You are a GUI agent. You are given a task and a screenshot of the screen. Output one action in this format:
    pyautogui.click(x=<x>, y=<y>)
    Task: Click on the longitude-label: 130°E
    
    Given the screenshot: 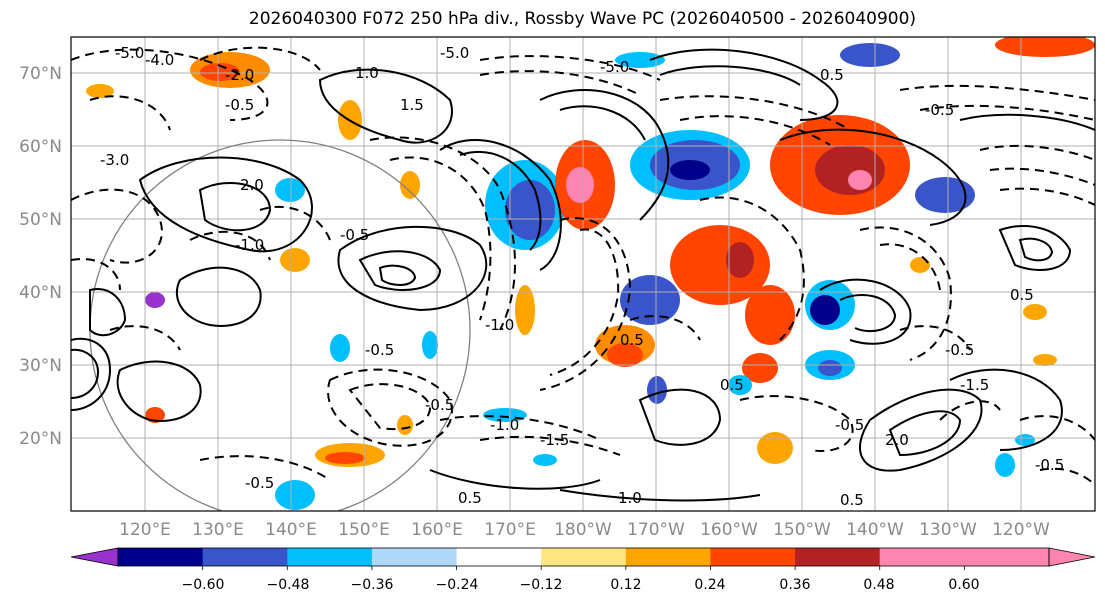 What is the action you would take?
    pyautogui.click(x=218, y=530)
    